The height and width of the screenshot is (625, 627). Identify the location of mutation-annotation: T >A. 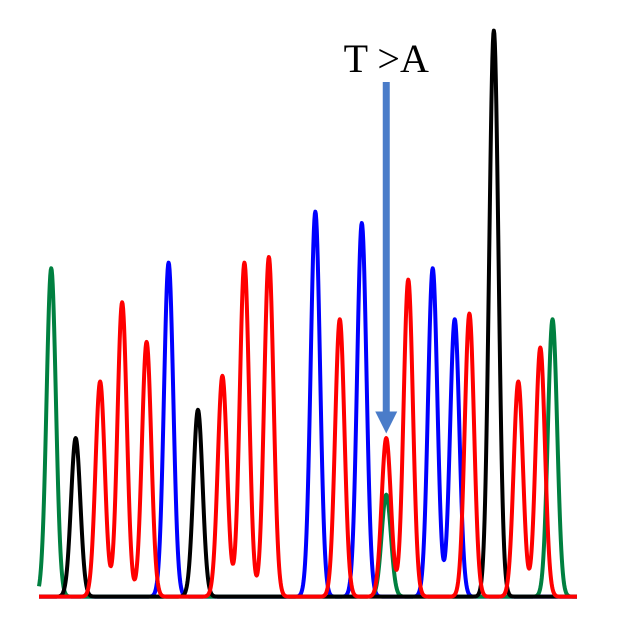
(386, 235).